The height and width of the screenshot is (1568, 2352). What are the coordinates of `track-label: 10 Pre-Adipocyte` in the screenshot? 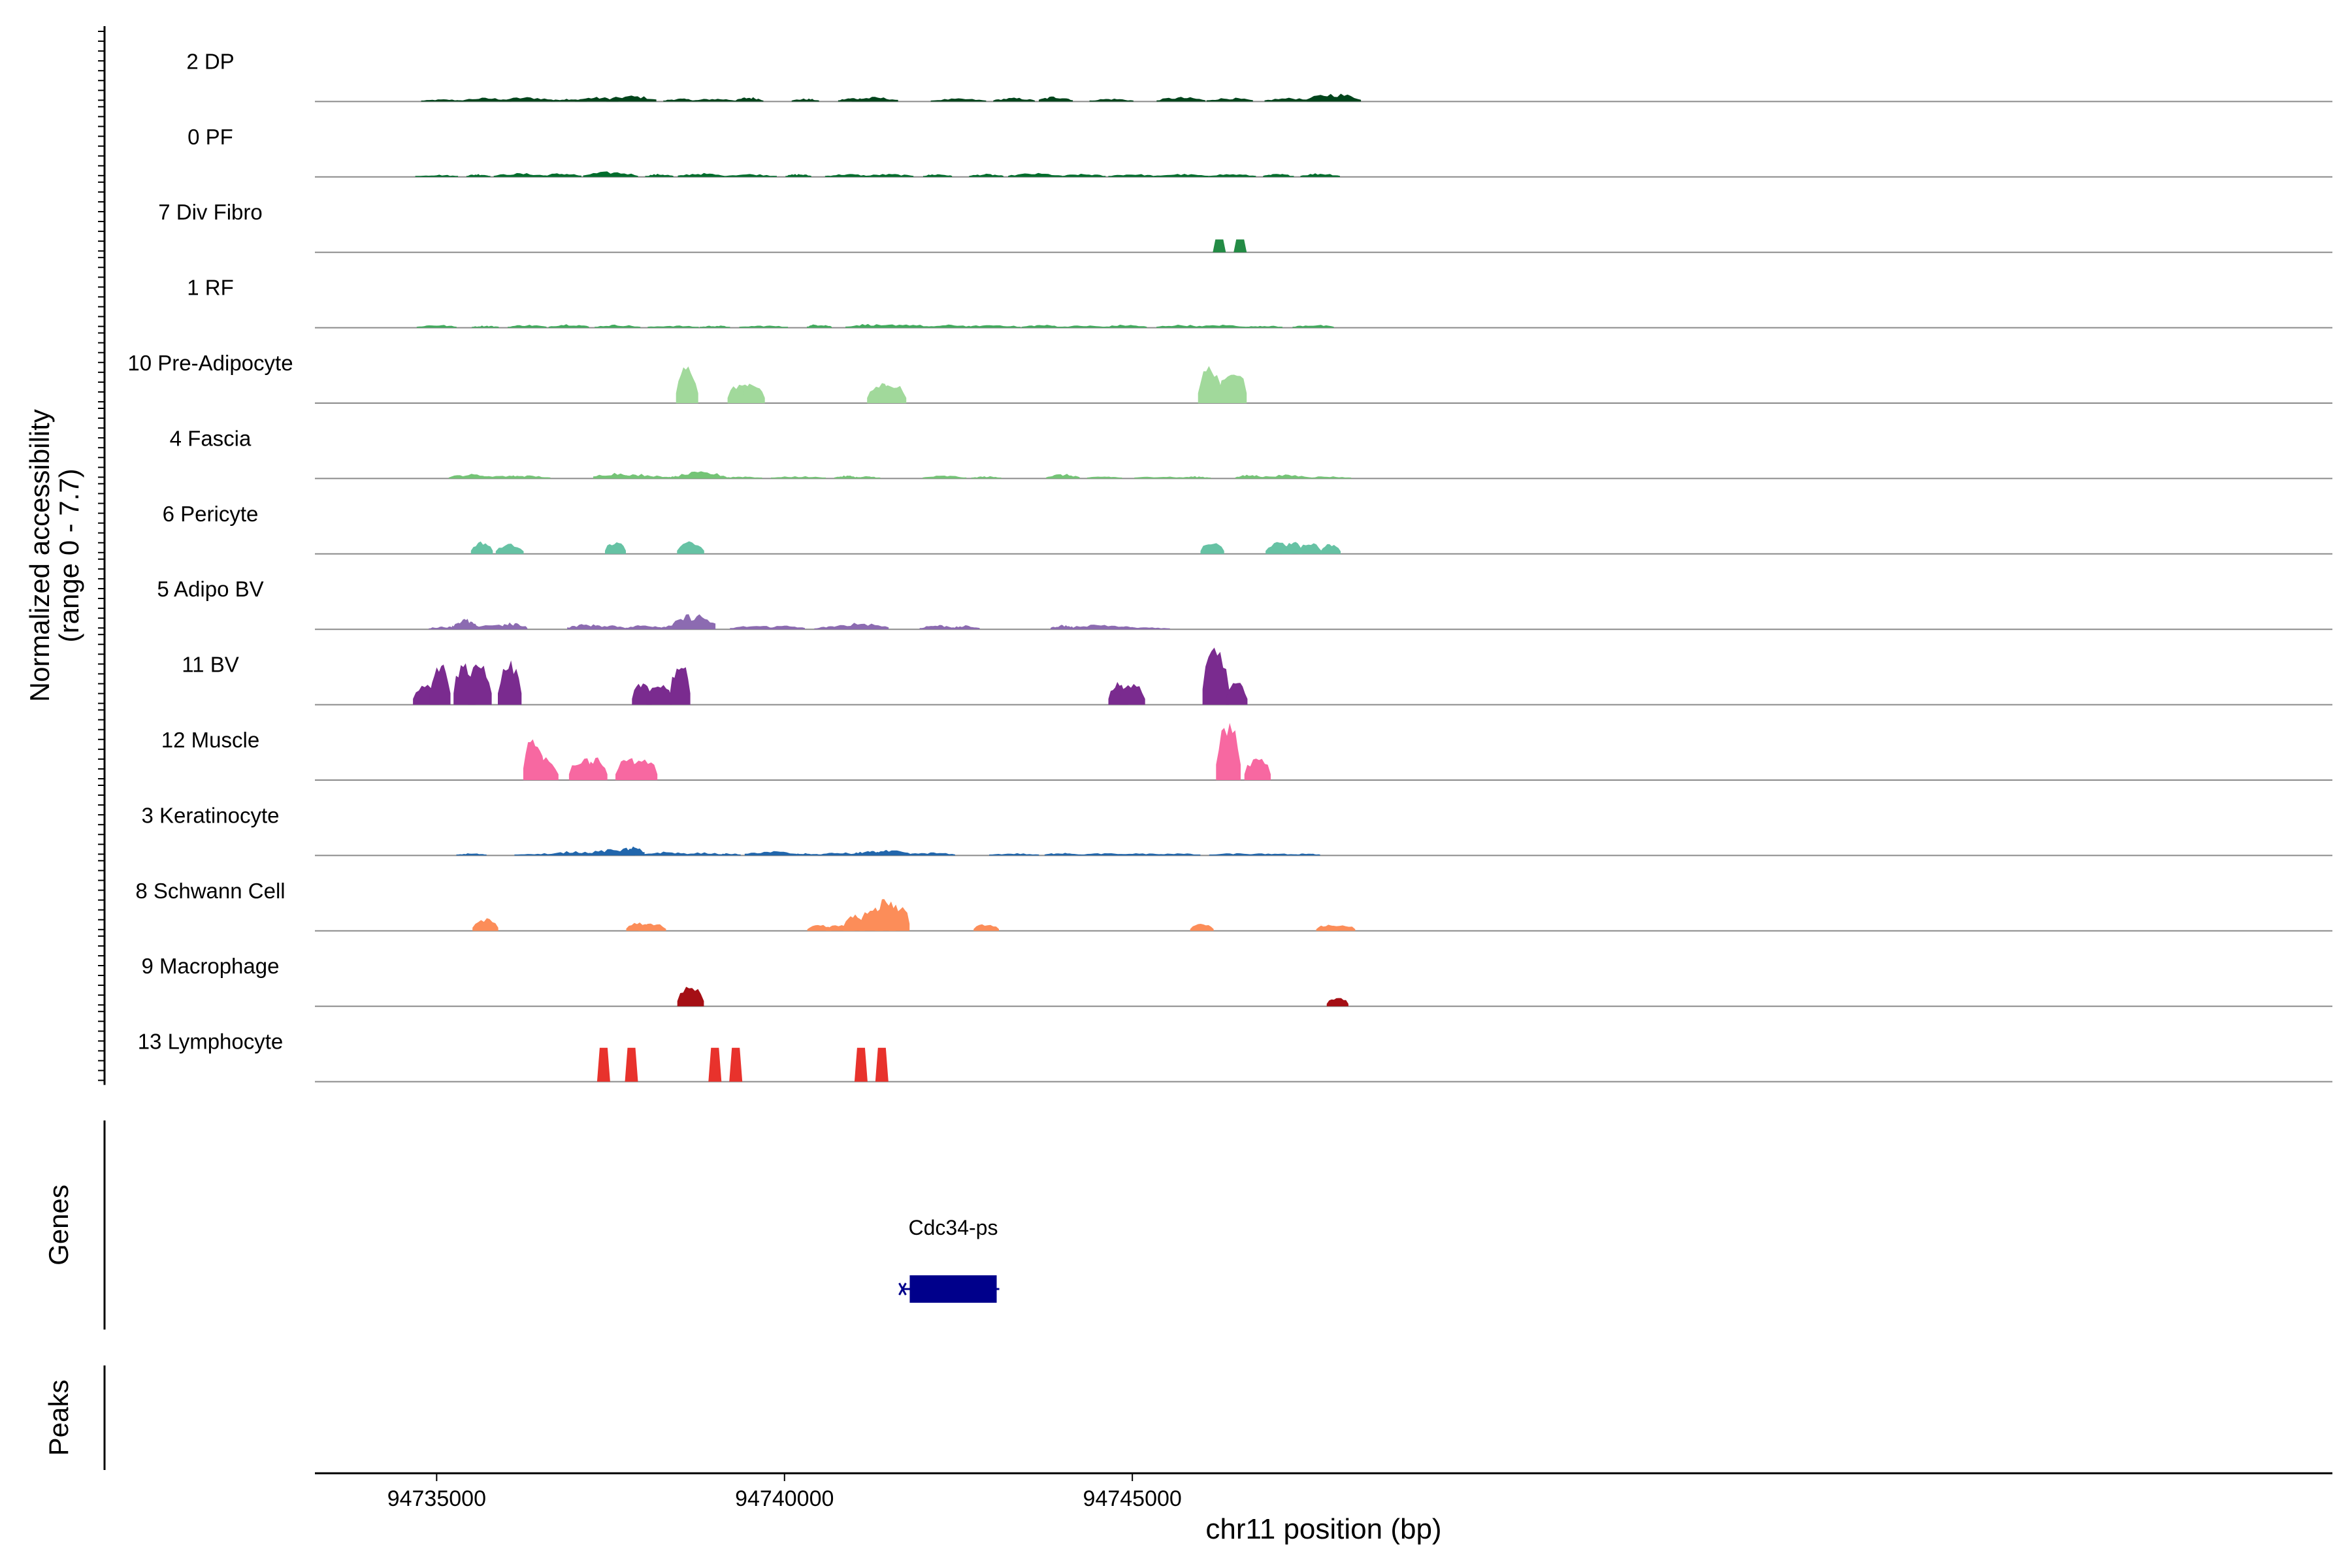 It's located at (210, 363).